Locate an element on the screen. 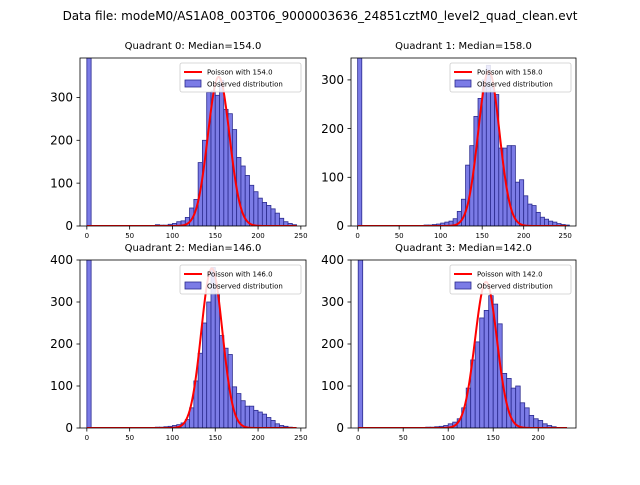 The height and width of the screenshot is (485, 640). legend: Poisson with 146.0 Observed distribution is located at coordinates (240, 279).